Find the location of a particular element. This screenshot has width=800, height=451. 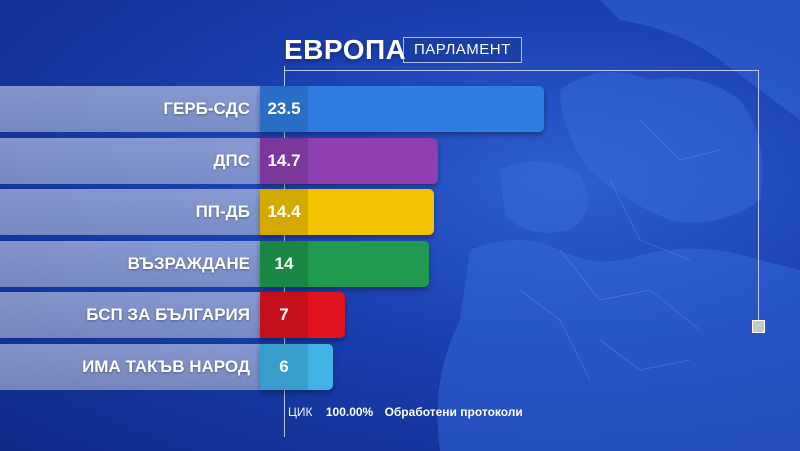

frame-line-right is located at coordinates (758, 195).